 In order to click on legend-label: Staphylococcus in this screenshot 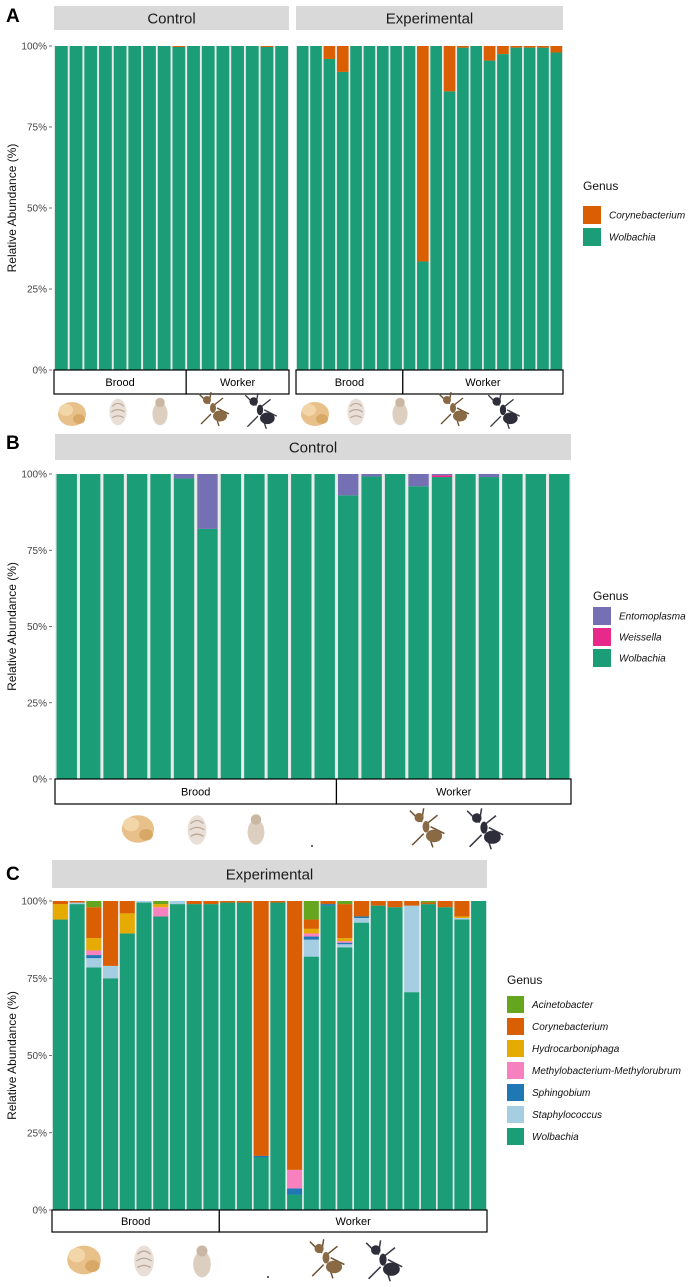, I will do `click(567, 1115)`.